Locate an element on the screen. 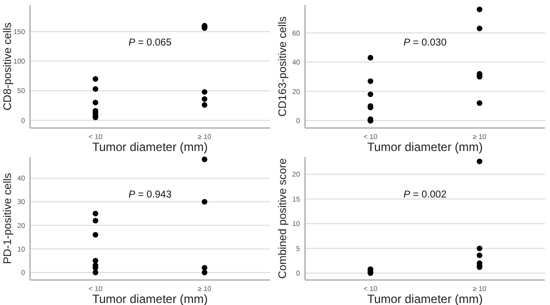  y-axis-title: CD8-positive cells is located at coordinates (8, 66).